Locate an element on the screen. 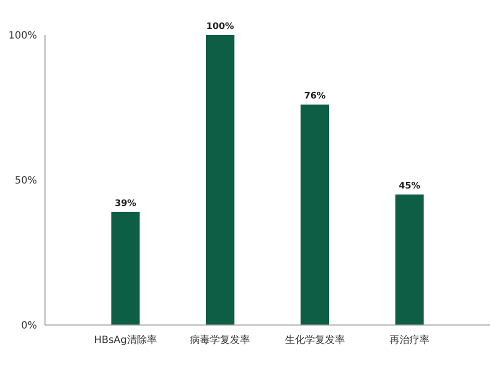  data-label: 76% is located at coordinates (315, 97).